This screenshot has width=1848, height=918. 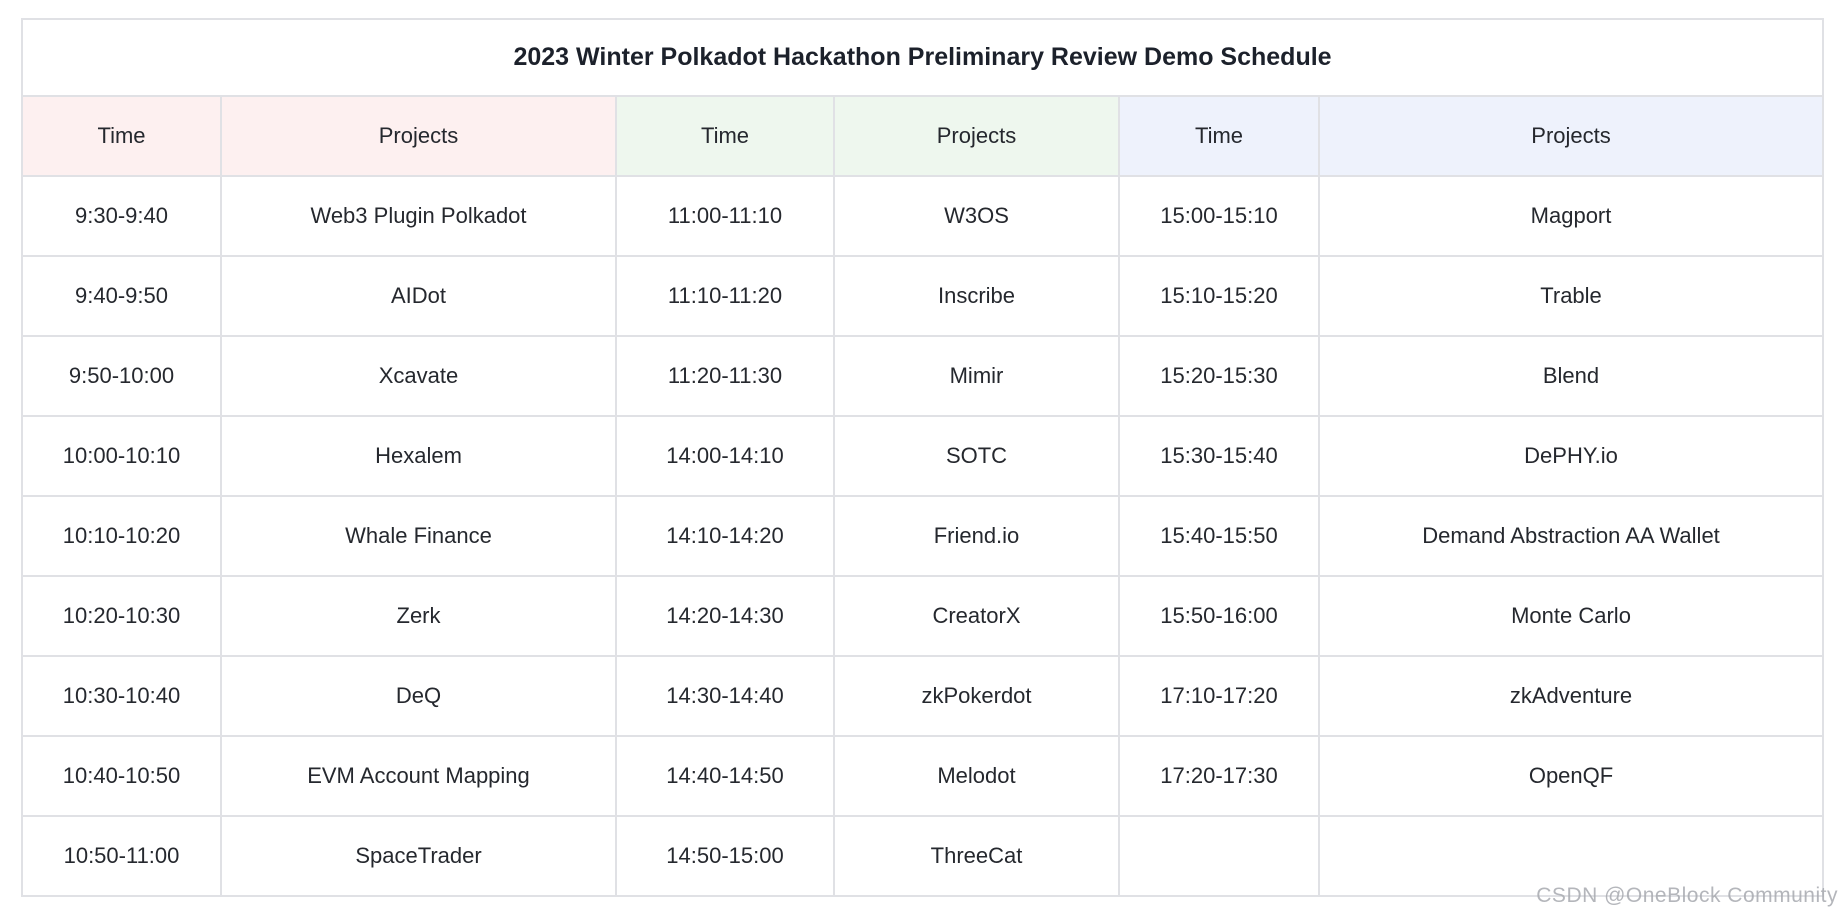 I want to click on project-cell: zkAdventure, so click(x=1571, y=696).